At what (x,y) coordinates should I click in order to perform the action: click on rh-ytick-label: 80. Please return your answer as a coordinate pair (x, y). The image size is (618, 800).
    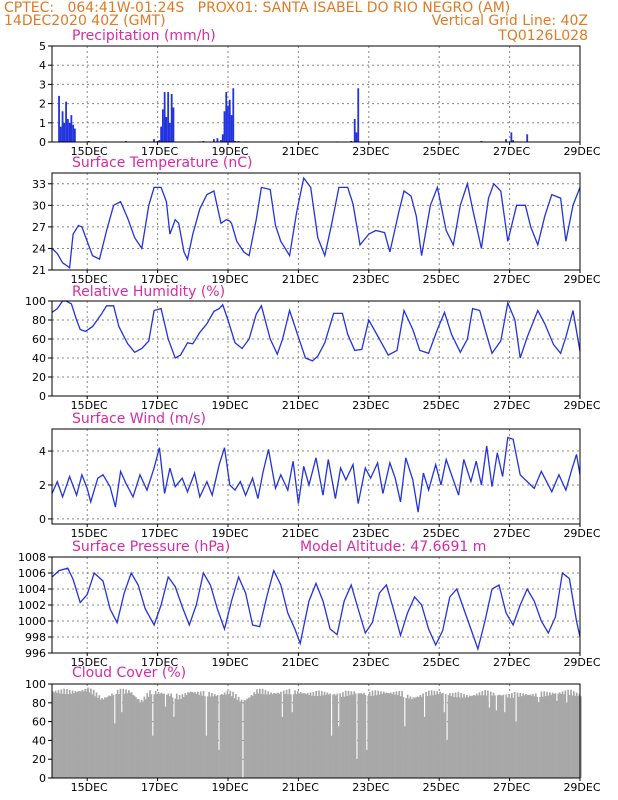
    Looking at the image, I should click on (39, 320).